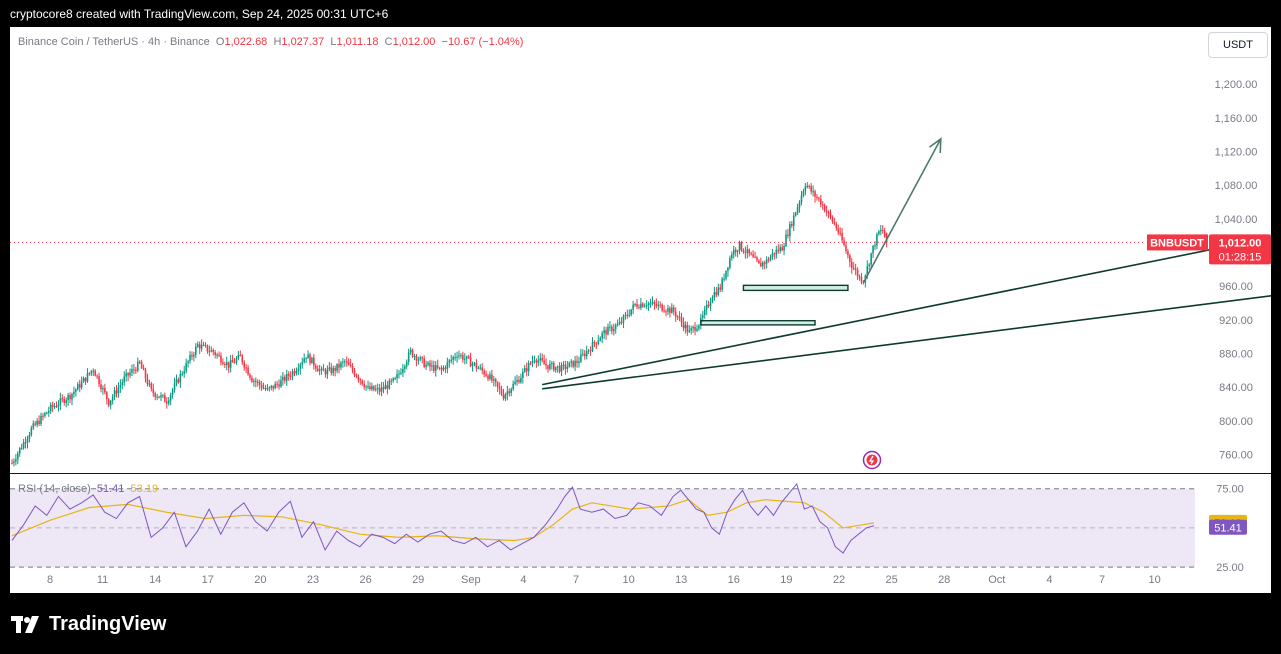 Image resolution: width=1281 pixels, height=654 pixels. I want to click on price-tick-label: 880.00, so click(1236, 355).